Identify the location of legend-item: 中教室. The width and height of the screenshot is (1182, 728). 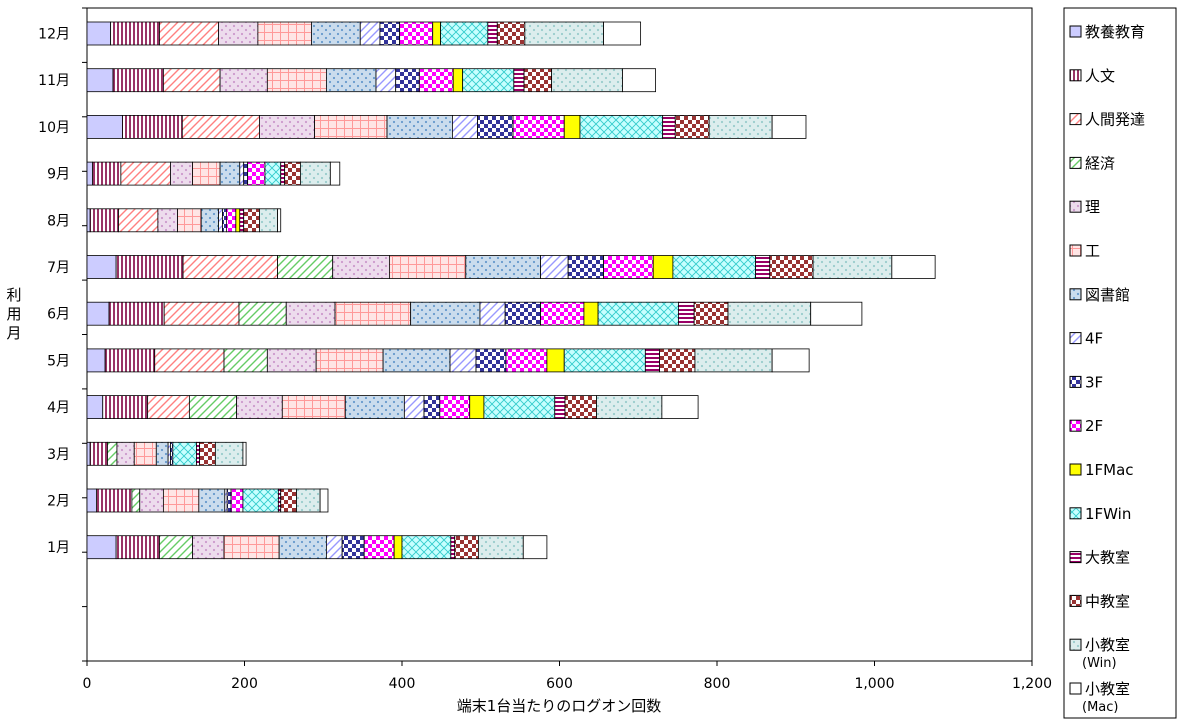
(1099, 601).